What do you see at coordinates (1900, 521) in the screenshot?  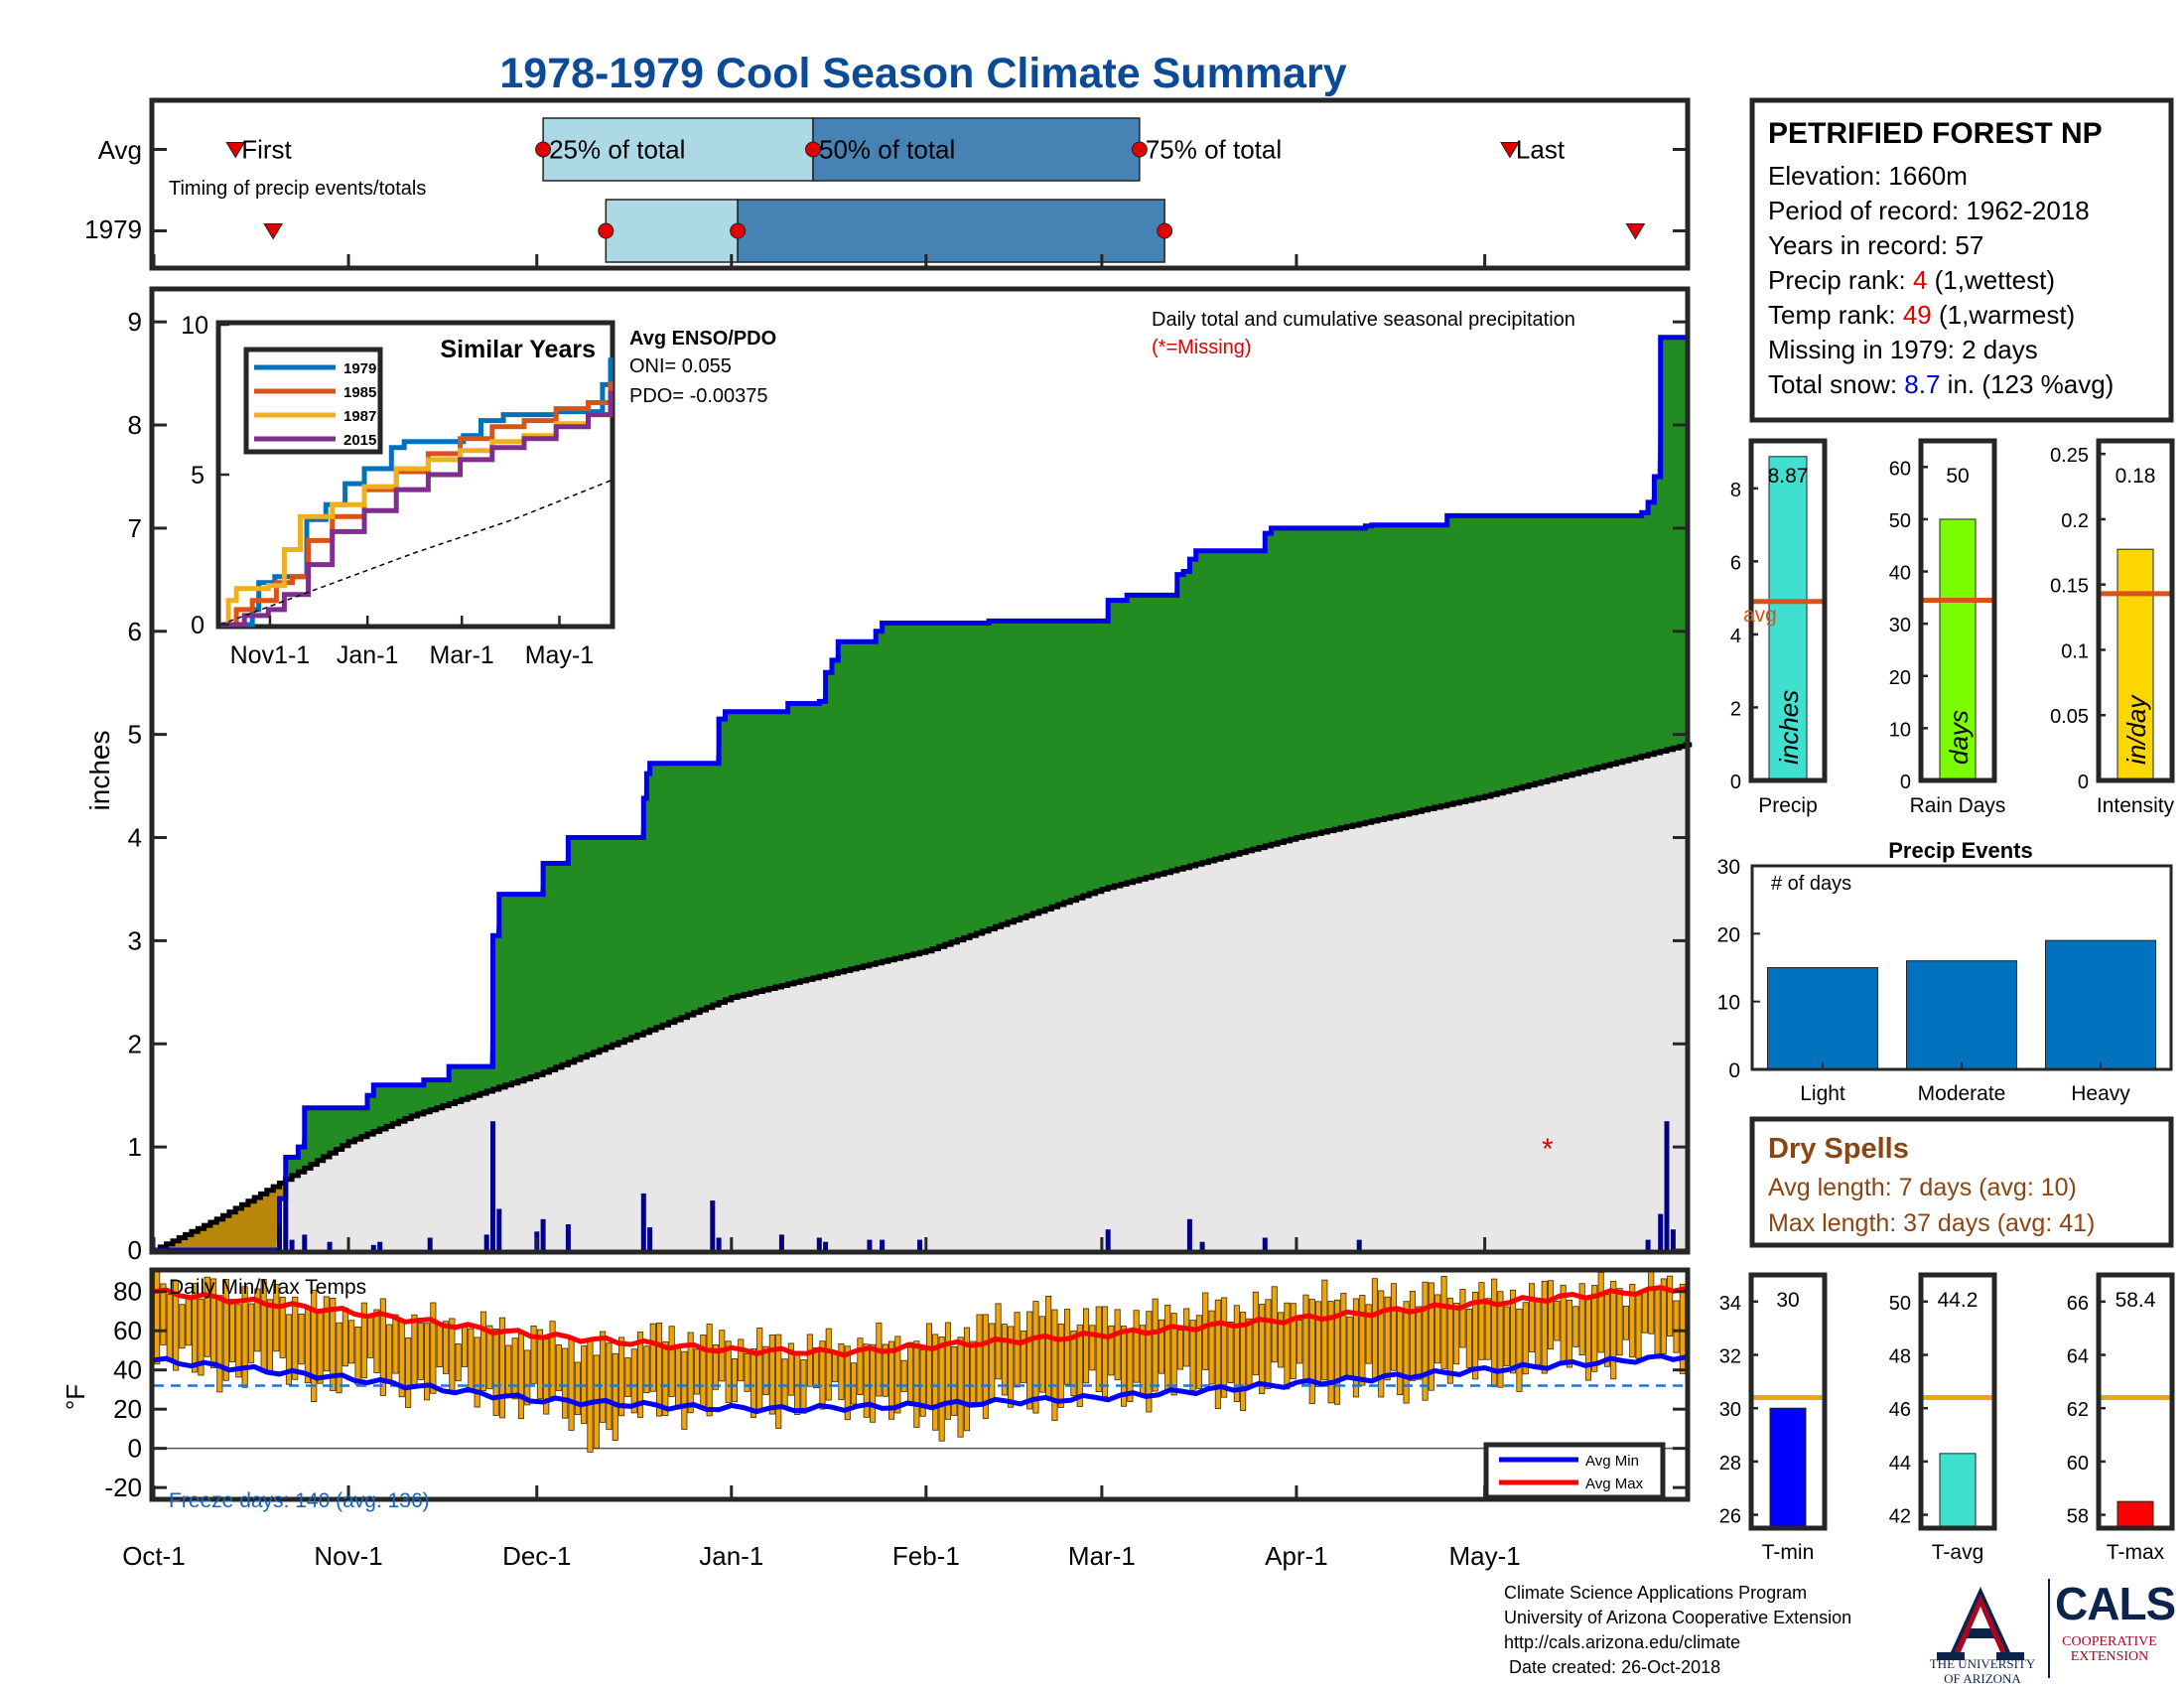 I see `side-bar-ytick-label: 50` at bounding box center [1900, 521].